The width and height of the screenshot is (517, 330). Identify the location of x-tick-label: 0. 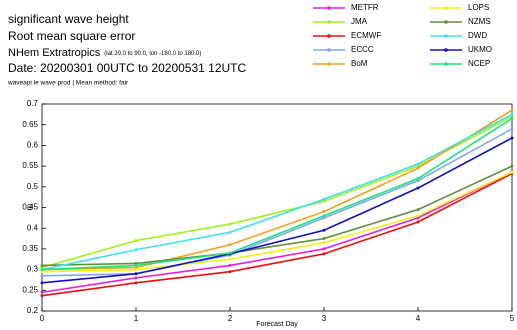
(42, 318).